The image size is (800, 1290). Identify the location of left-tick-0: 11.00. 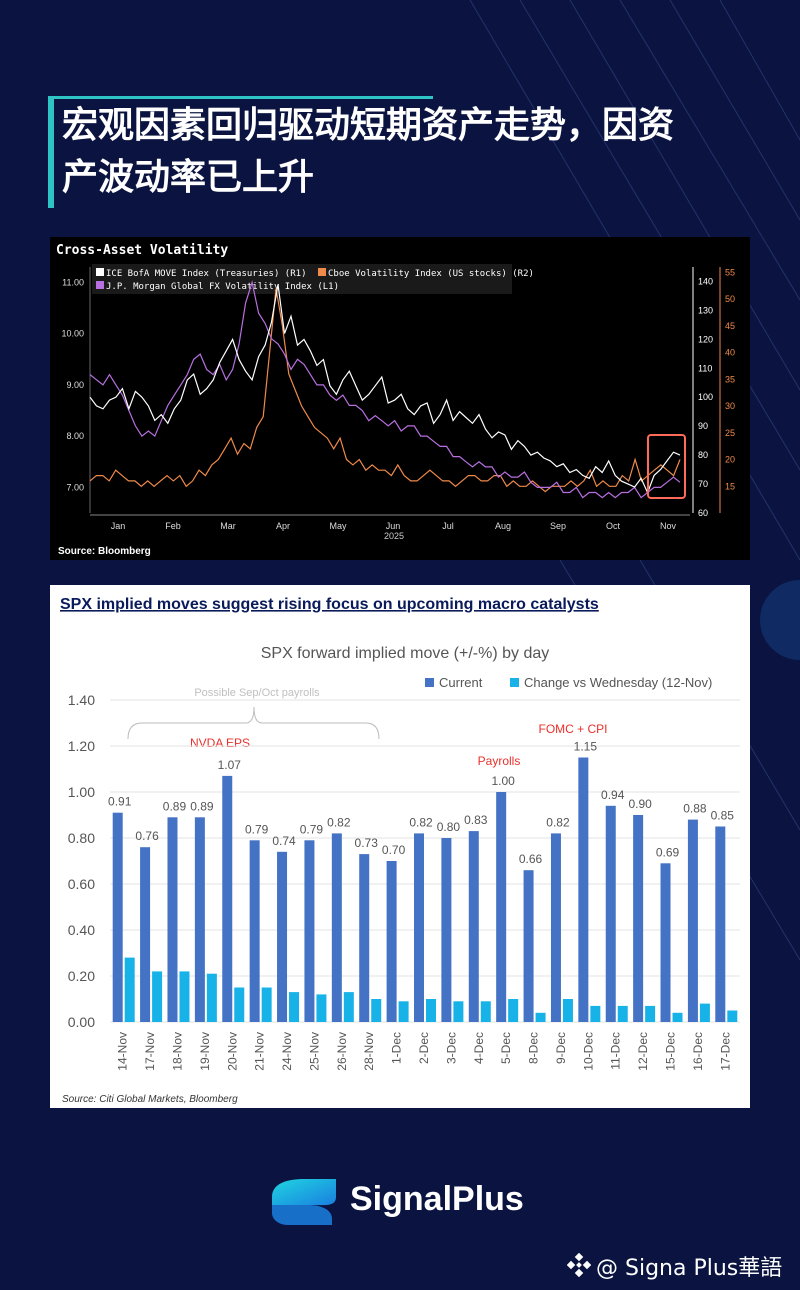
(73, 282).